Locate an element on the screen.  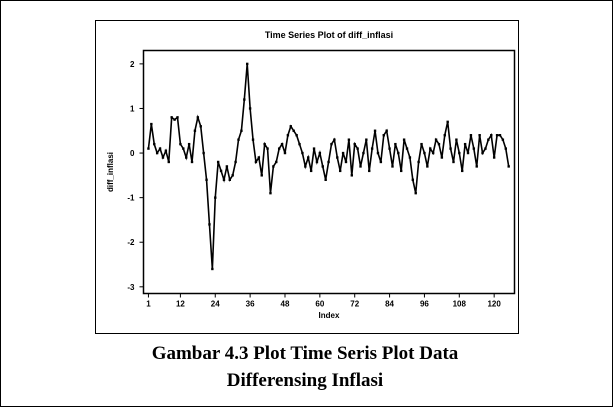
y-tick-label: 0 is located at coordinates (132, 153).